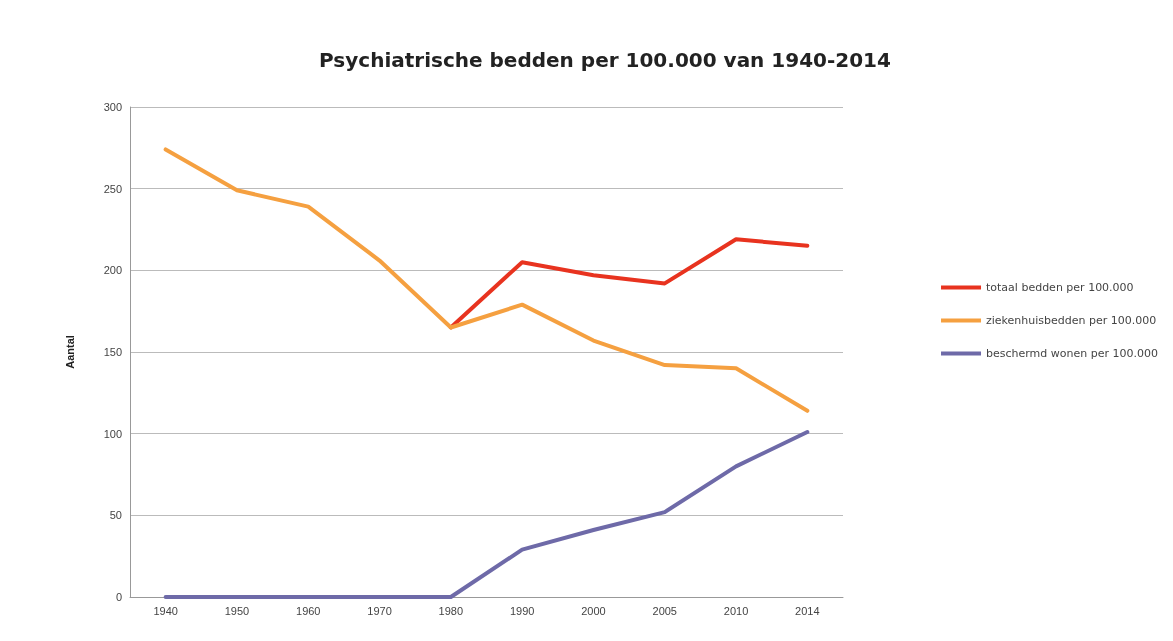 The image size is (1173, 641). Describe the element at coordinates (1072, 353) in the screenshot. I see `legend-label: beschermd wonen per 100.000` at that location.